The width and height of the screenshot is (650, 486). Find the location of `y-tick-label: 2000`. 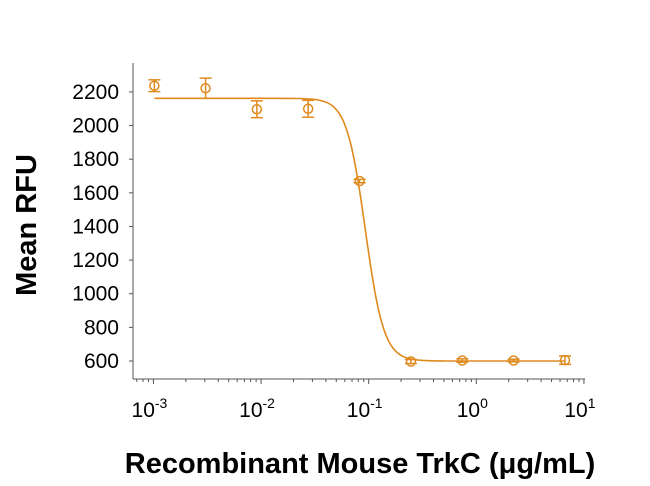

y-tick-label: 2000 is located at coordinates (95, 126).